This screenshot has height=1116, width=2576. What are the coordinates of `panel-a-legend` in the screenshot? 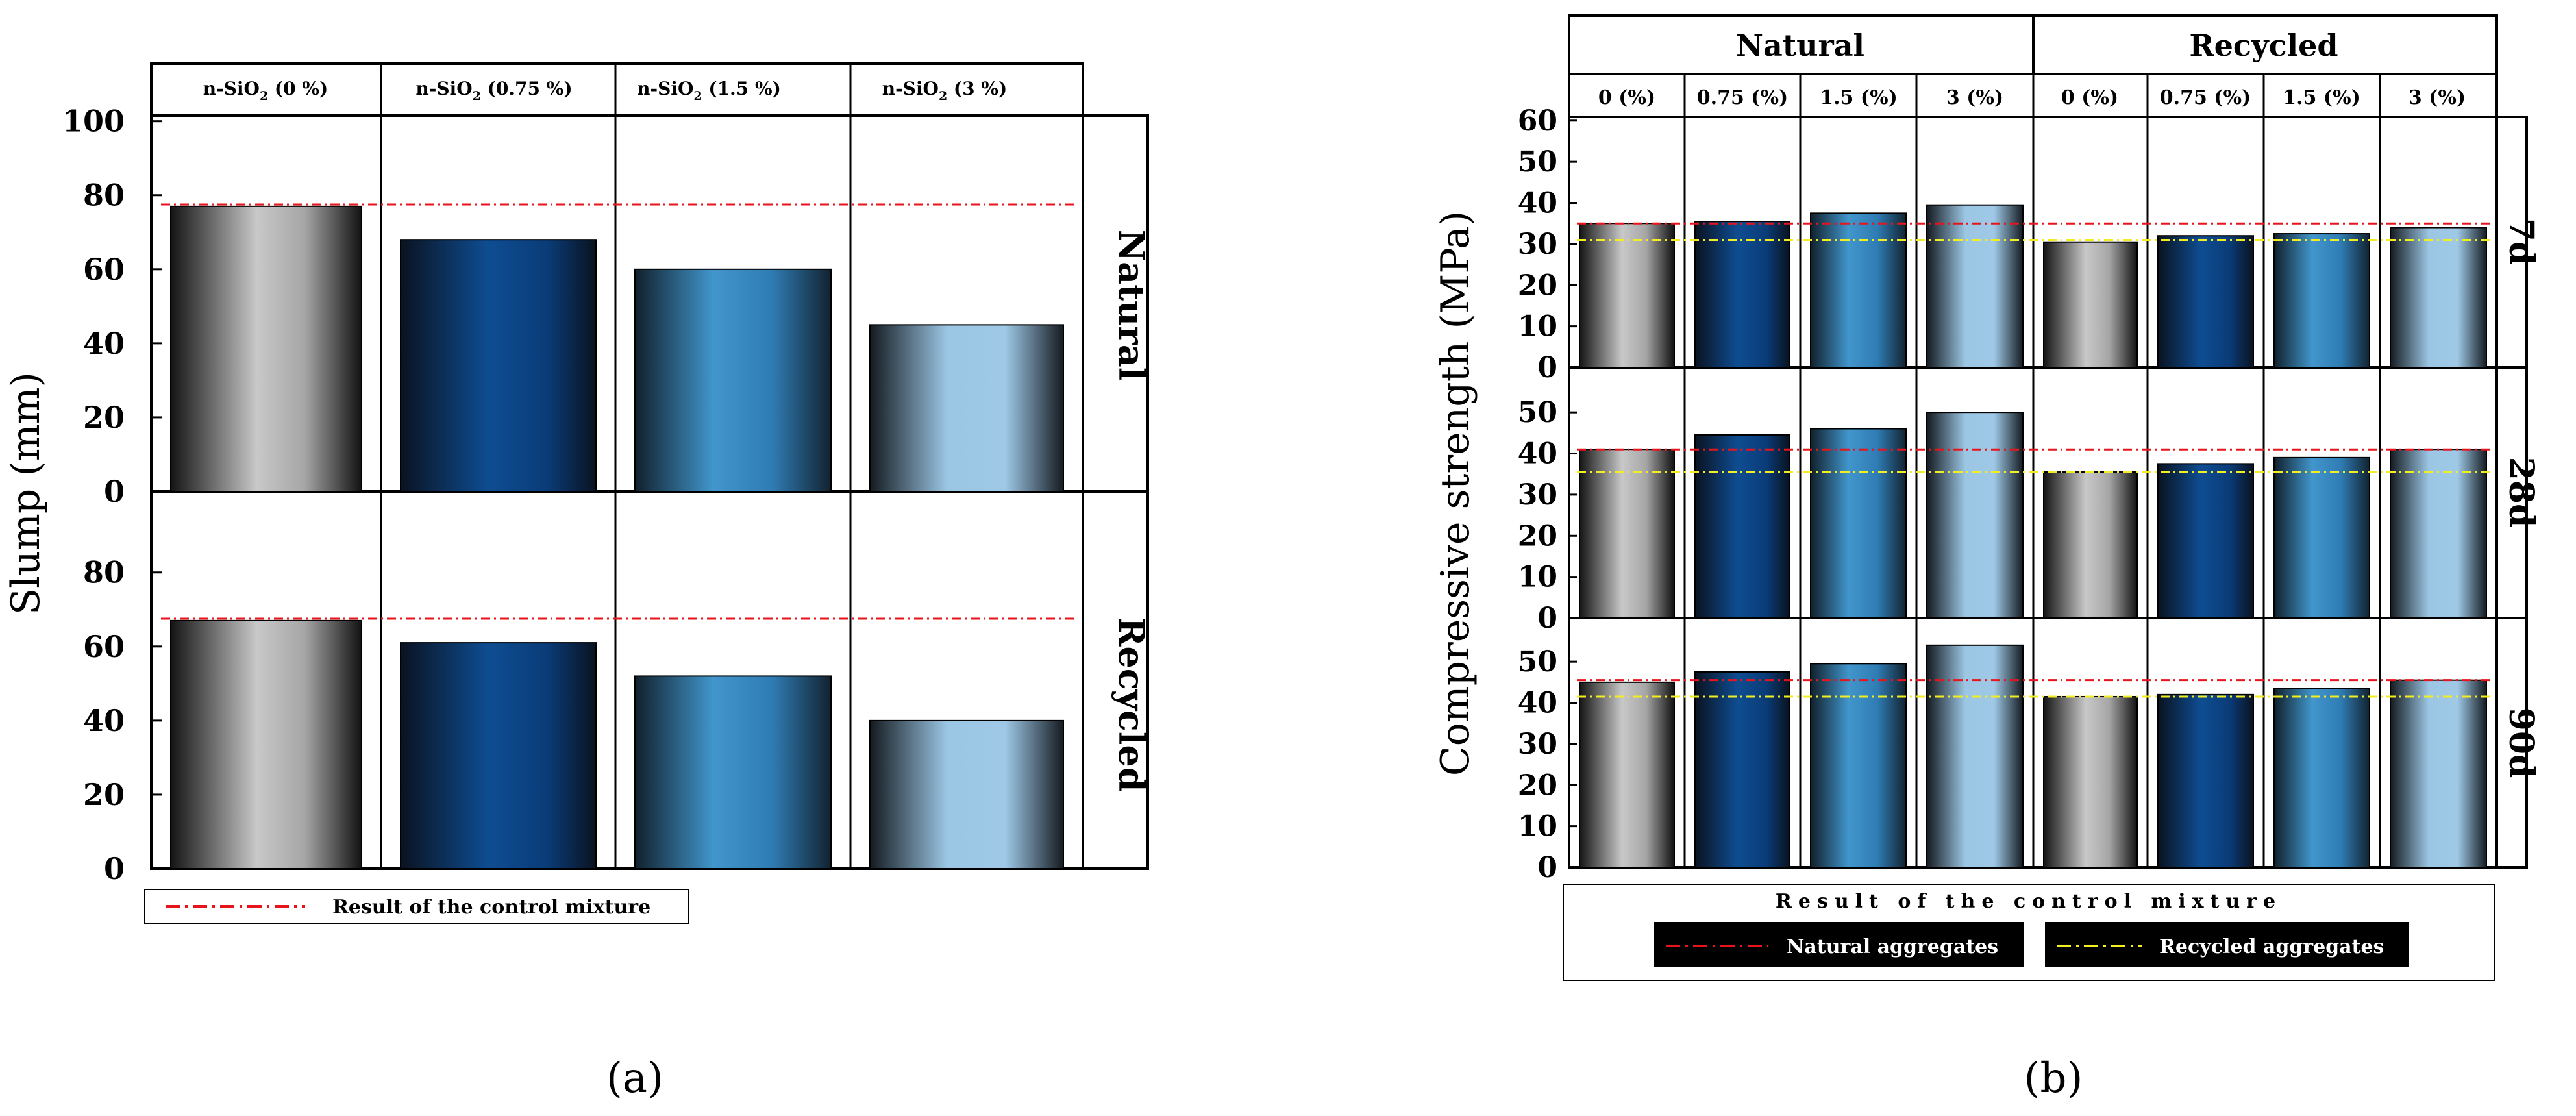 It's located at (416, 907).